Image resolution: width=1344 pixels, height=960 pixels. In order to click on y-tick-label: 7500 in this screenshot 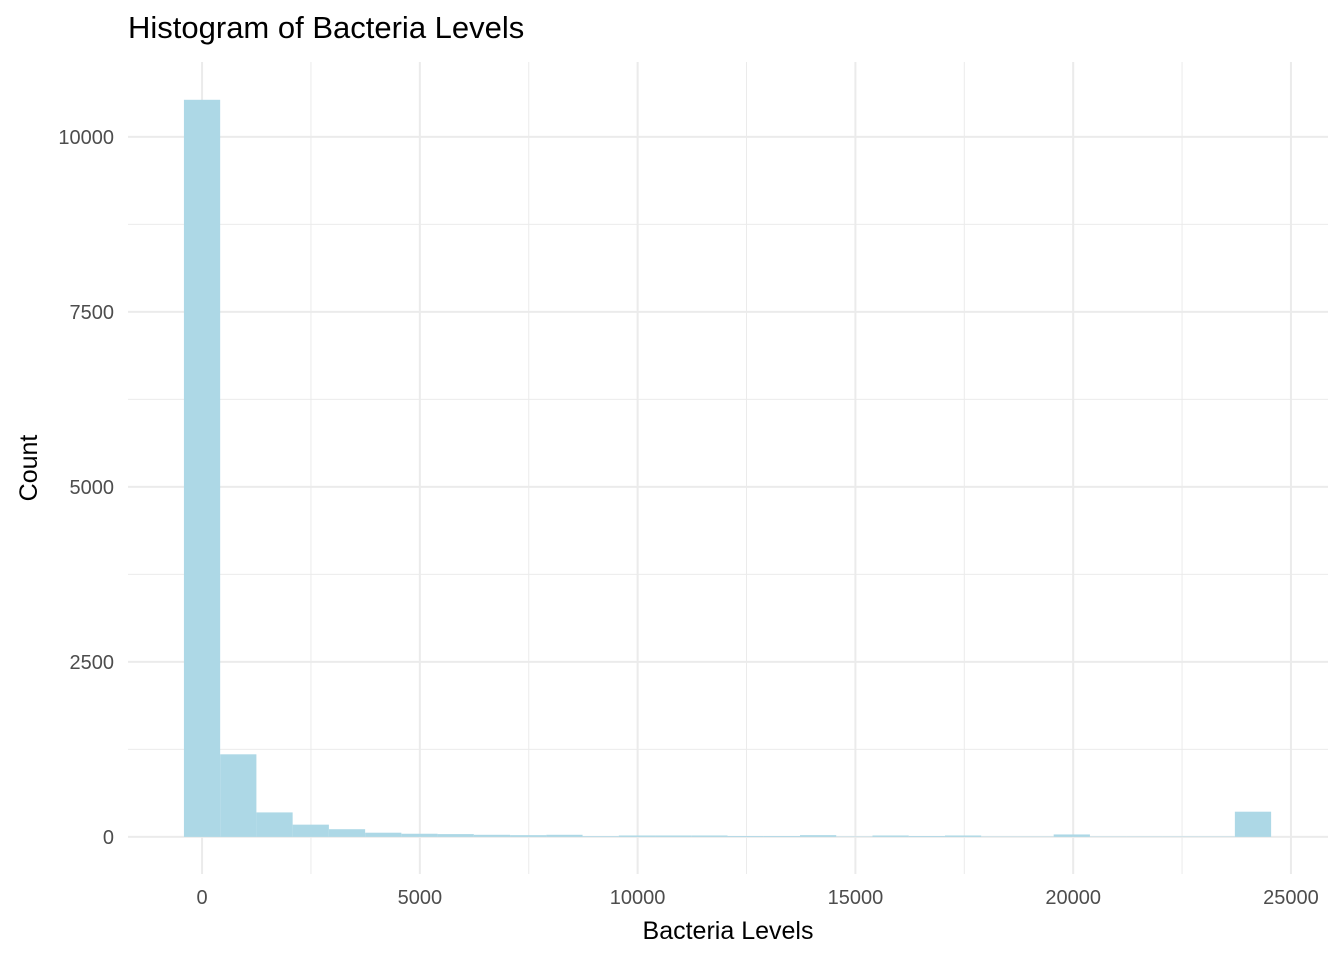, I will do `click(92, 313)`.